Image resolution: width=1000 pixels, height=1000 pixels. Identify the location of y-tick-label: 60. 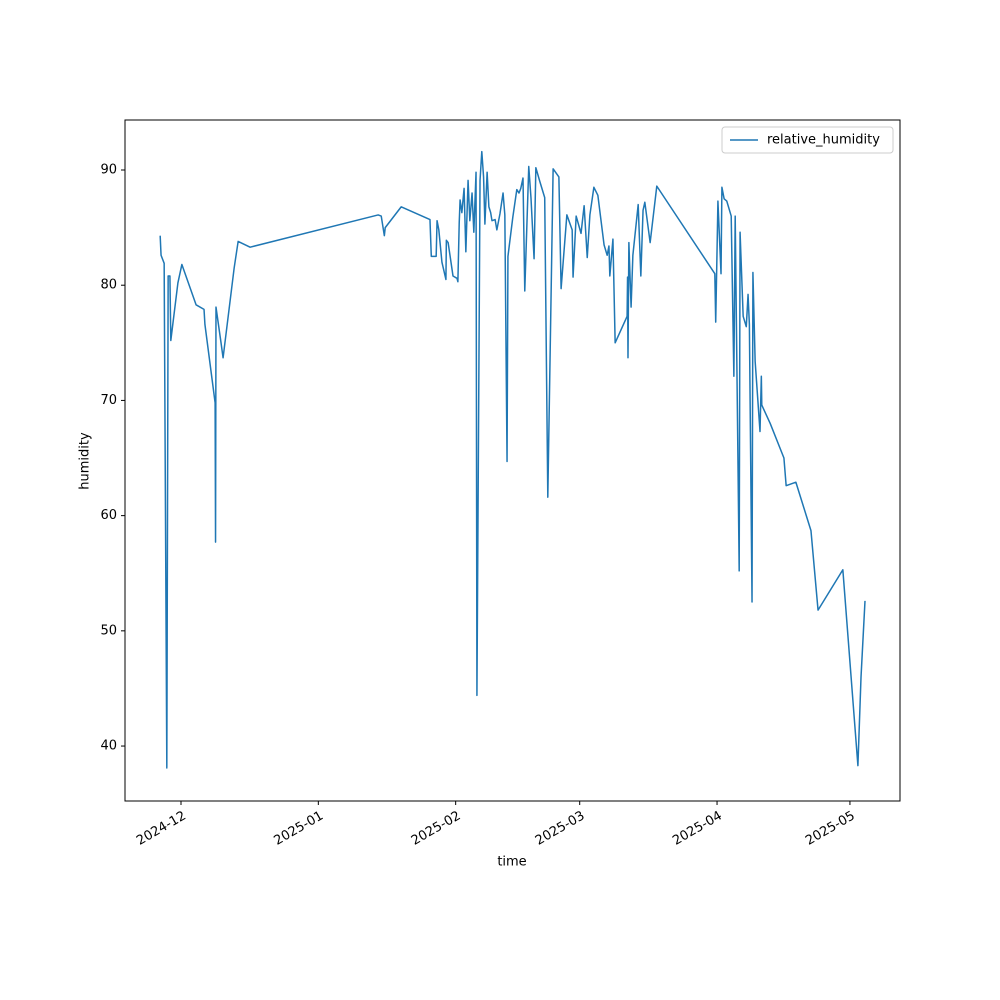
(108, 515).